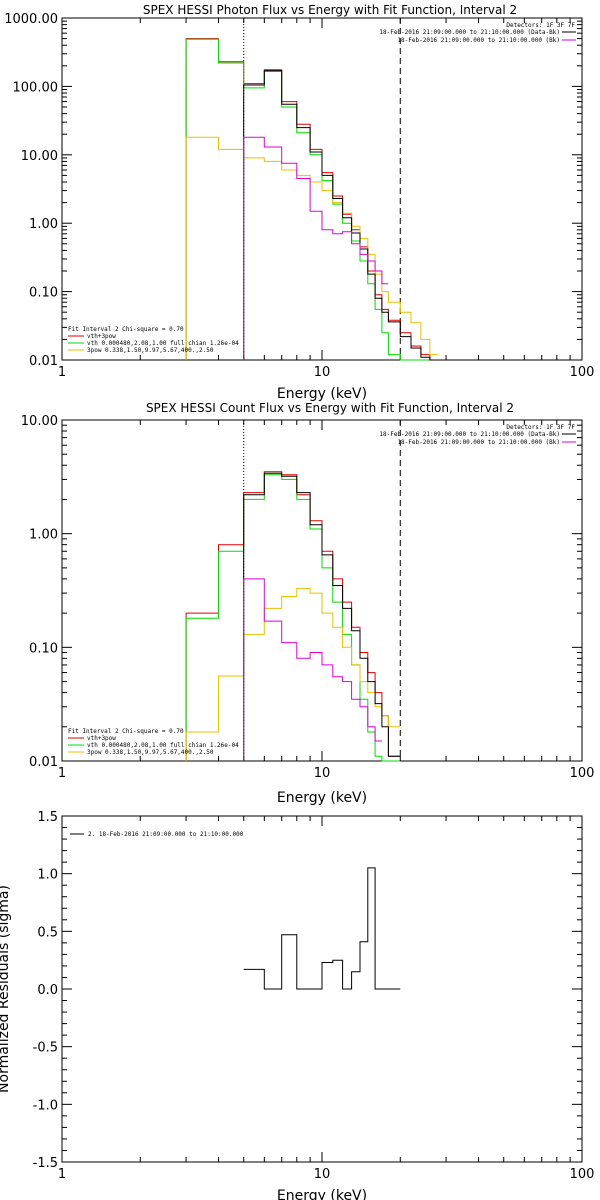  I want to click on y-tick-label: -1.5, so click(45, 1163).